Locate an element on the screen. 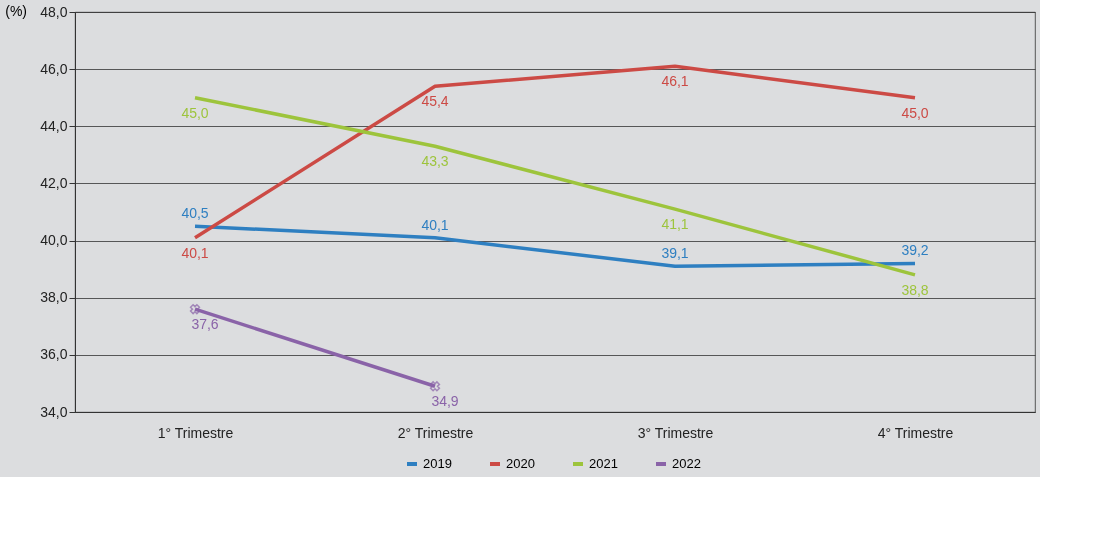  data-label: 46,1 is located at coordinates (675, 81).